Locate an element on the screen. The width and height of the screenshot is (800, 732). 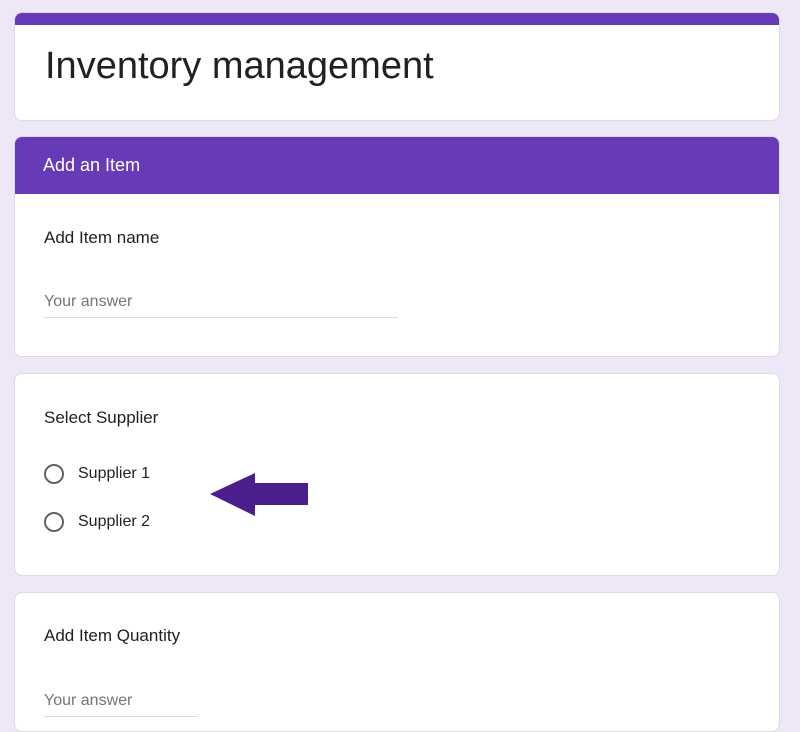
form-header-card: Inventory management is located at coordinates (397, 66).